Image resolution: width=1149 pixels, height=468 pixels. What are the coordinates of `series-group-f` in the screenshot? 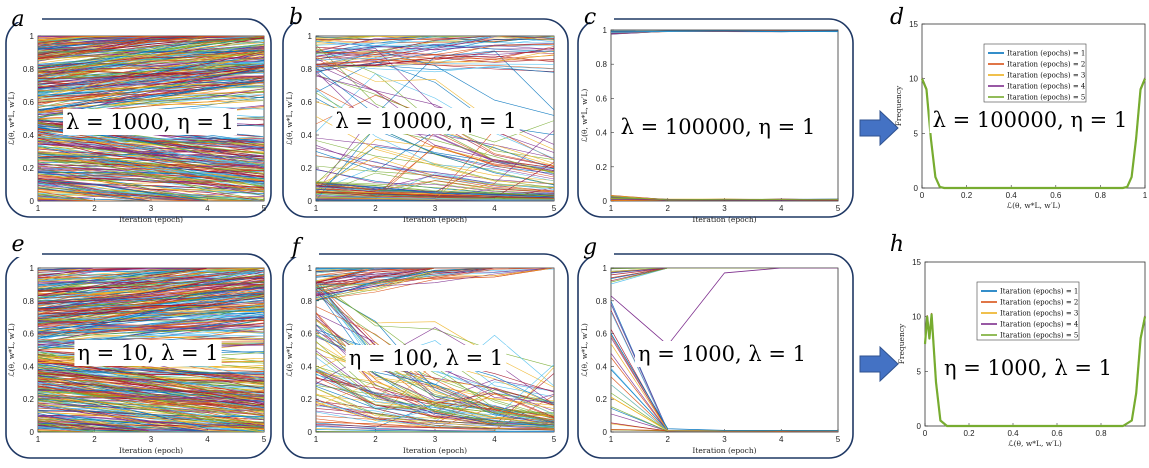 It's located at (435, 350).